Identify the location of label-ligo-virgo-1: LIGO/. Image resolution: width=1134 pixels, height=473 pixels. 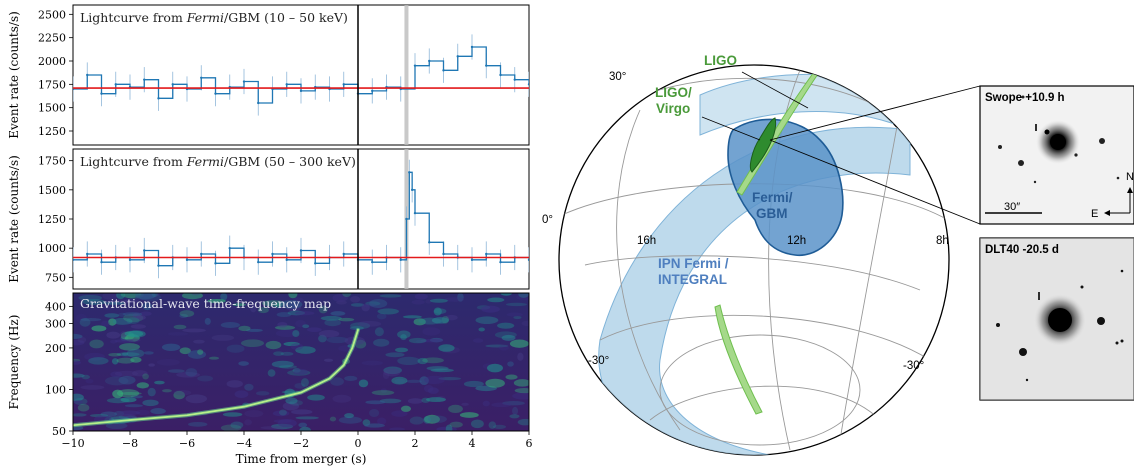
(673, 92).